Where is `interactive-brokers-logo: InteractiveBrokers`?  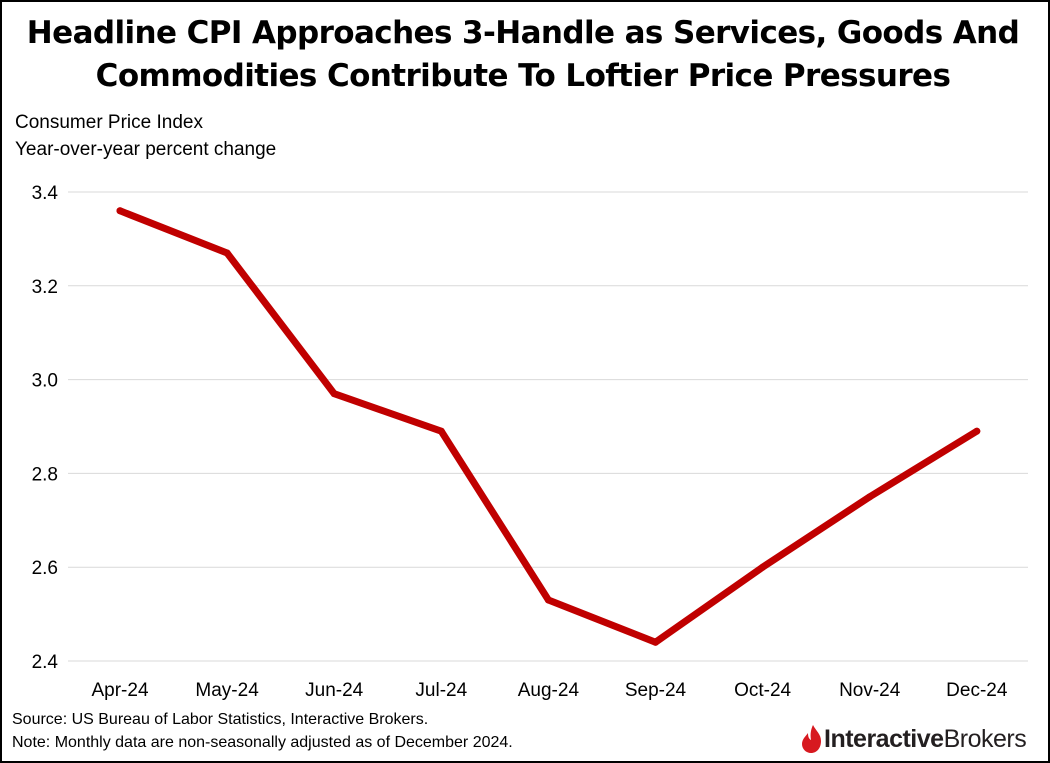 interactive-brokers-logo: InteractiveBrokers is located at coordinates (913, 739).